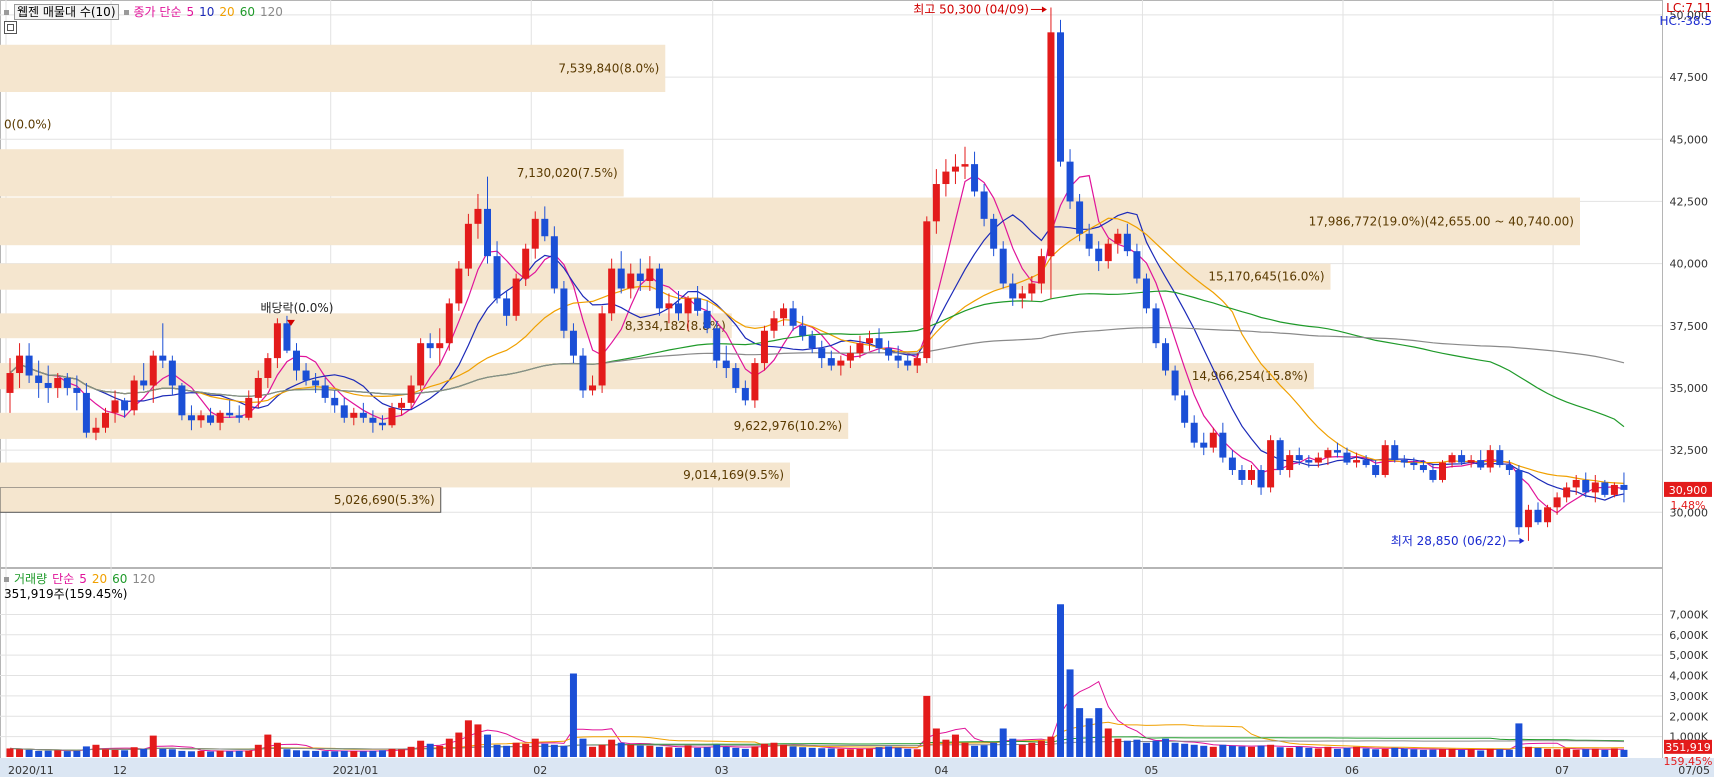 The image size is (1714, 777). Describe the element at coordinates (1689, 512) in the screenshot. I see `y-tick-label: 30,000` at that location.